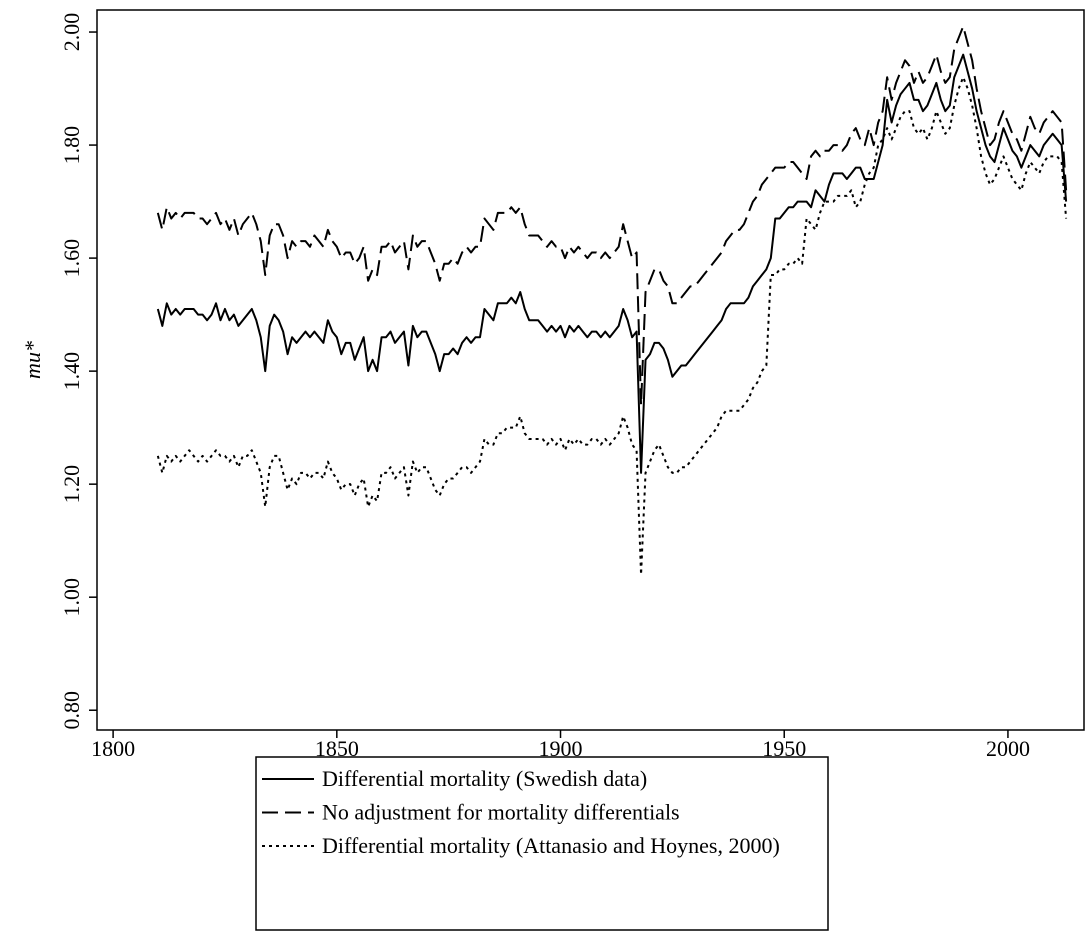 This screenshot has height=931, width=1086. What do you see at coordinates (71, 710) in the screenshot?
I see `y-tick-label: 0.80` at bounding box center [71, 710].